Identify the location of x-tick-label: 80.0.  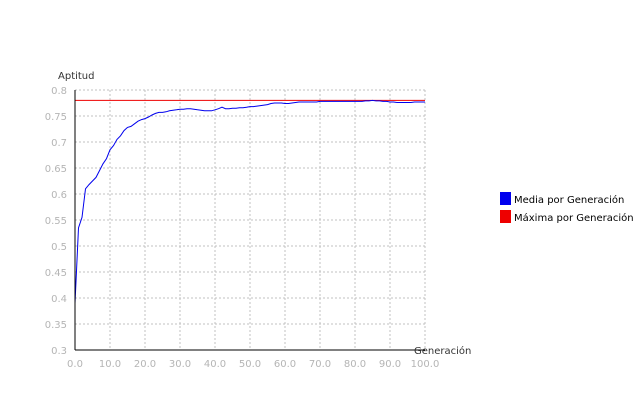
(355, 364).